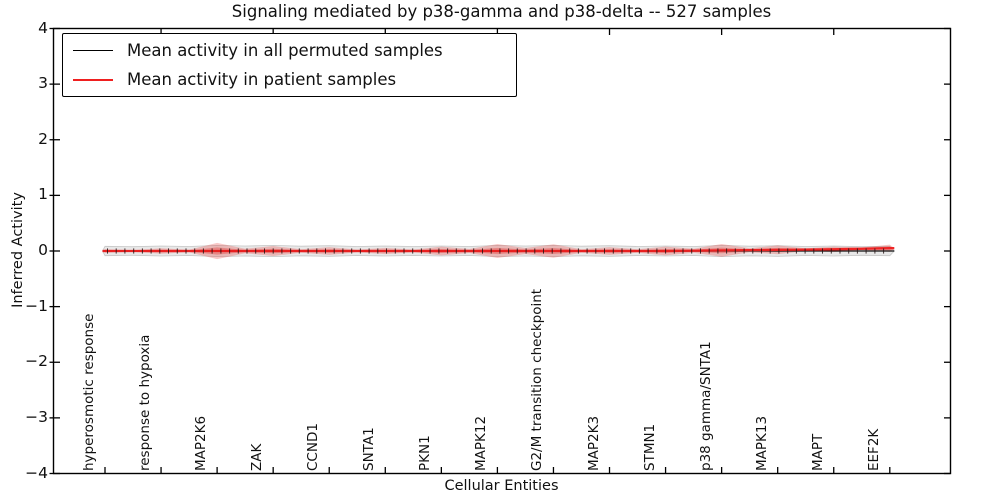 The width and height of the screenshot is (1000, 500). What do you see at coordinates (36, 472) in the screenshot?
I see `y-tick-label: −4` at bounding box center [36, 472].